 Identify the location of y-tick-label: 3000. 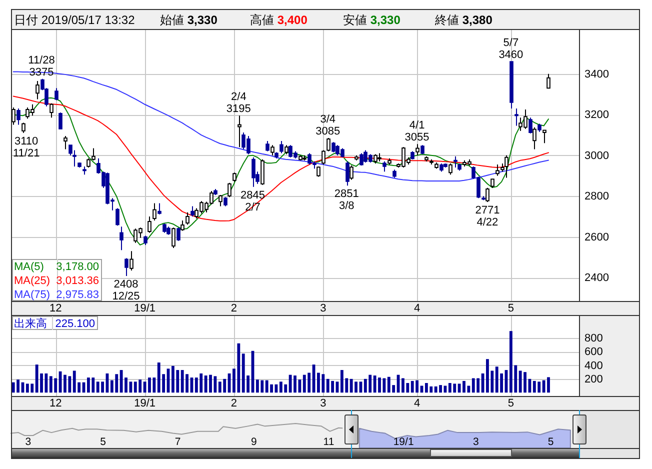
(596, 156).